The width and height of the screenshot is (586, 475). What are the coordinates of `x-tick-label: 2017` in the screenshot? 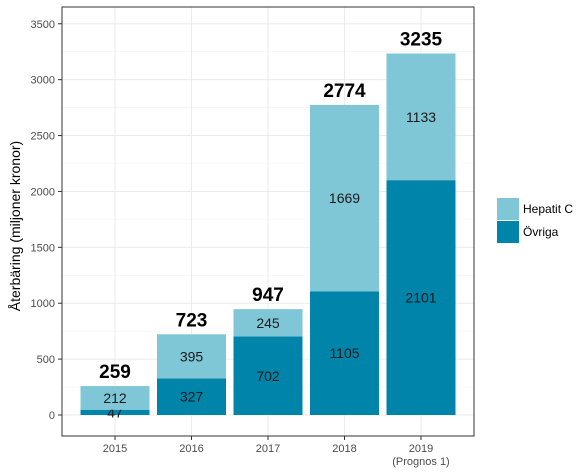 It's located at (268, 449).